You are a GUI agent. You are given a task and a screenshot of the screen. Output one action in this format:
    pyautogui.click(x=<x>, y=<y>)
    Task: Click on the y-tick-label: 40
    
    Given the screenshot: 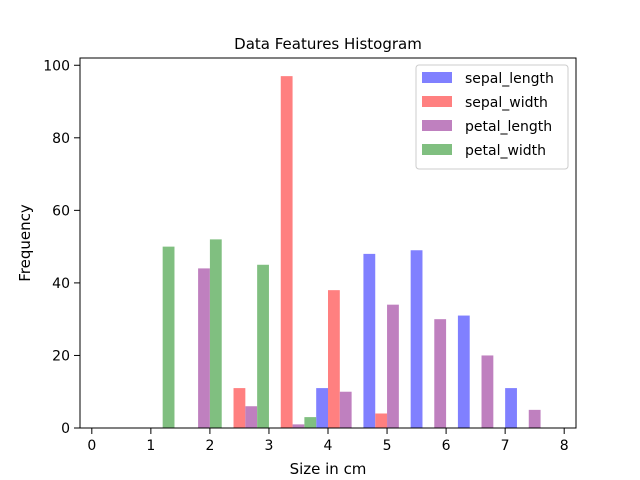 What is the action you would take?
    pyautogui.click(x=61, y=284)
    